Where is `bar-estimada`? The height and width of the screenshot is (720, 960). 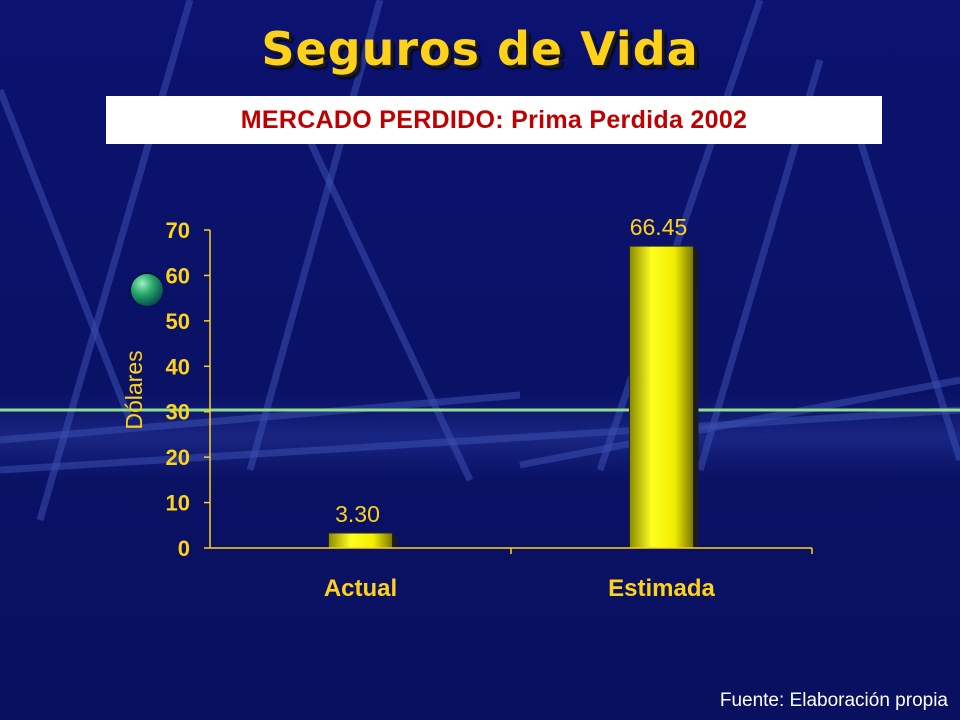 bar-estimada is located at coordinates (661, 397).